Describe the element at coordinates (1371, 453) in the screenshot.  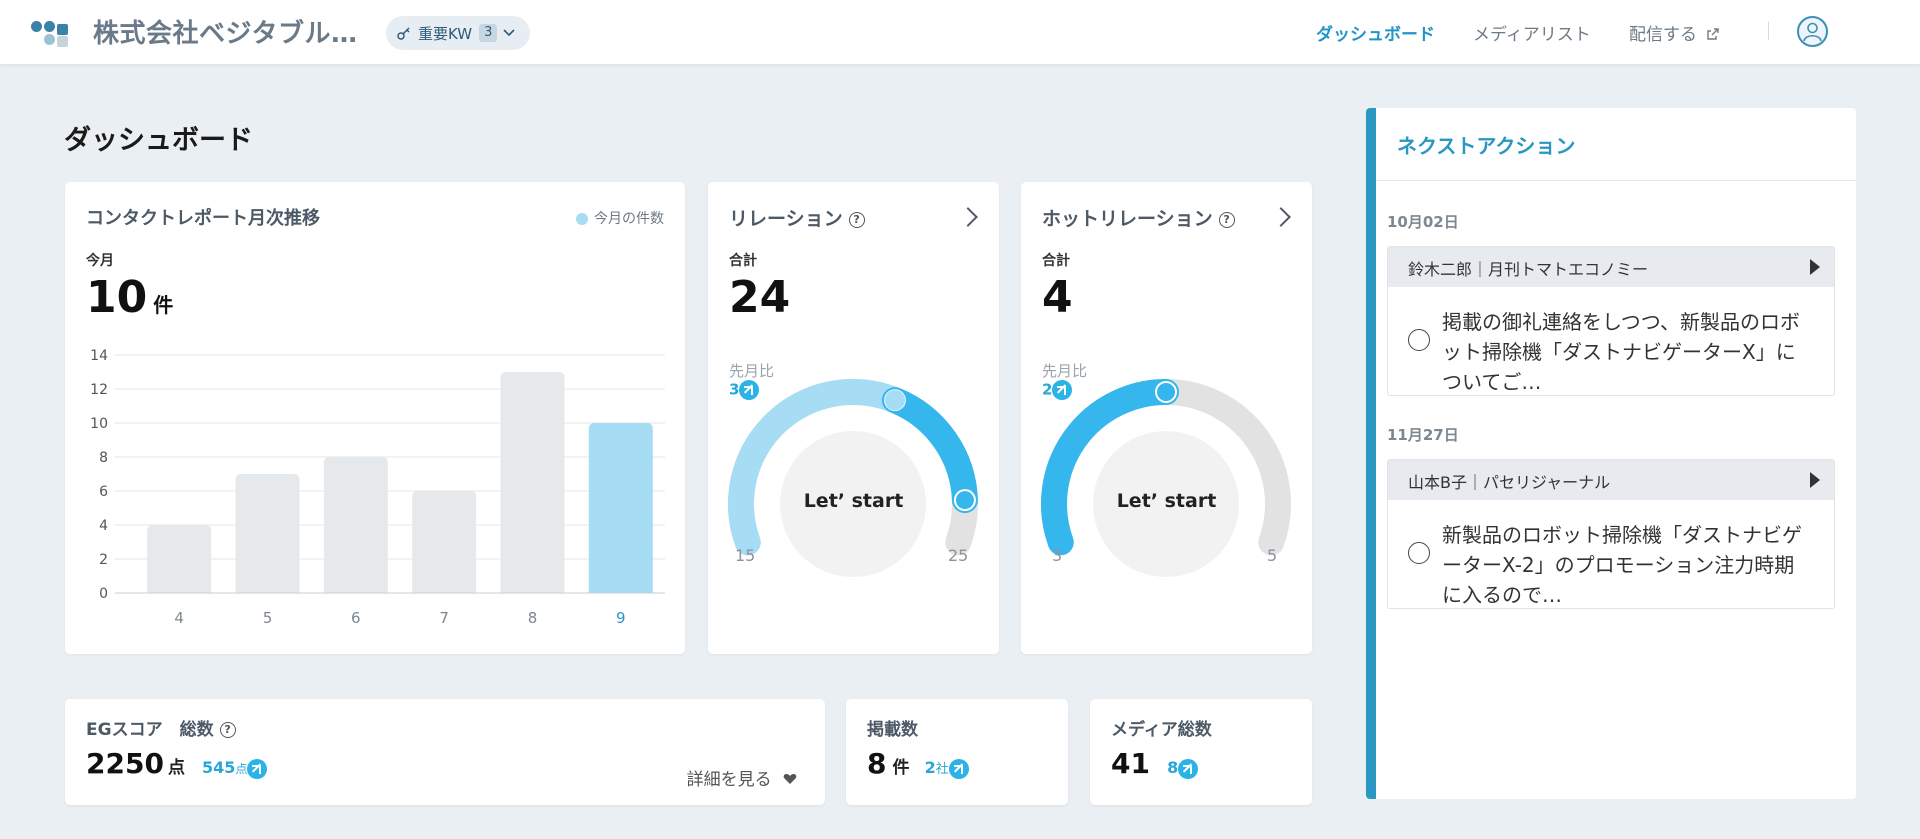
I see `next-action-accent-bar` at that location.